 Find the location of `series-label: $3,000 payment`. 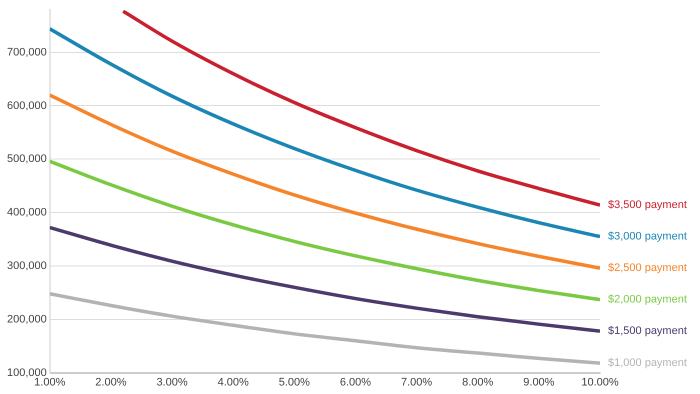

series-label: $3,000 payment is located at coordinates (647, 236).